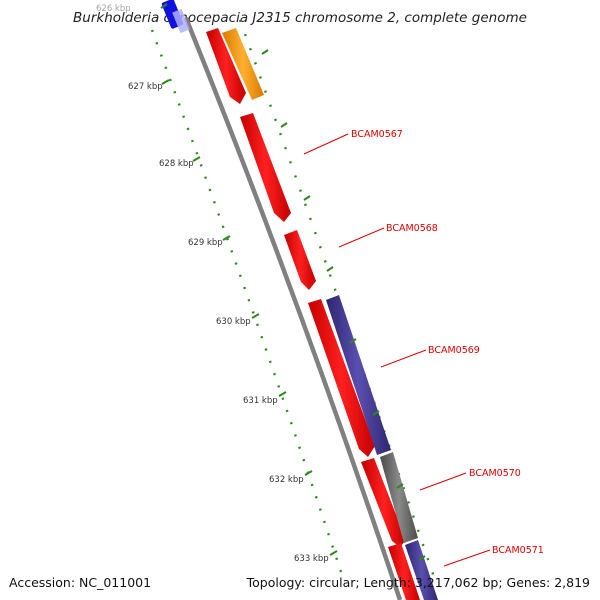 This screenshot has height=600, width=600. What do you see at coordinates (377, 134) in the screenshot?
I see `gene-label-bcam0567: BCAM0567` at bounding box center [377, 134].